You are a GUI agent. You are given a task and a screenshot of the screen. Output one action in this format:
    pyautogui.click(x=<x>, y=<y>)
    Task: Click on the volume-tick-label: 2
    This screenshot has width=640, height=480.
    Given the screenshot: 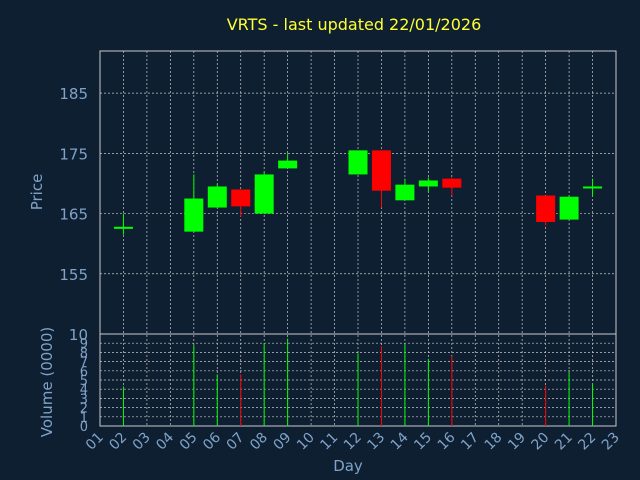 What is the action you would take?
    pyautogui.click(x=84, y=409)
    